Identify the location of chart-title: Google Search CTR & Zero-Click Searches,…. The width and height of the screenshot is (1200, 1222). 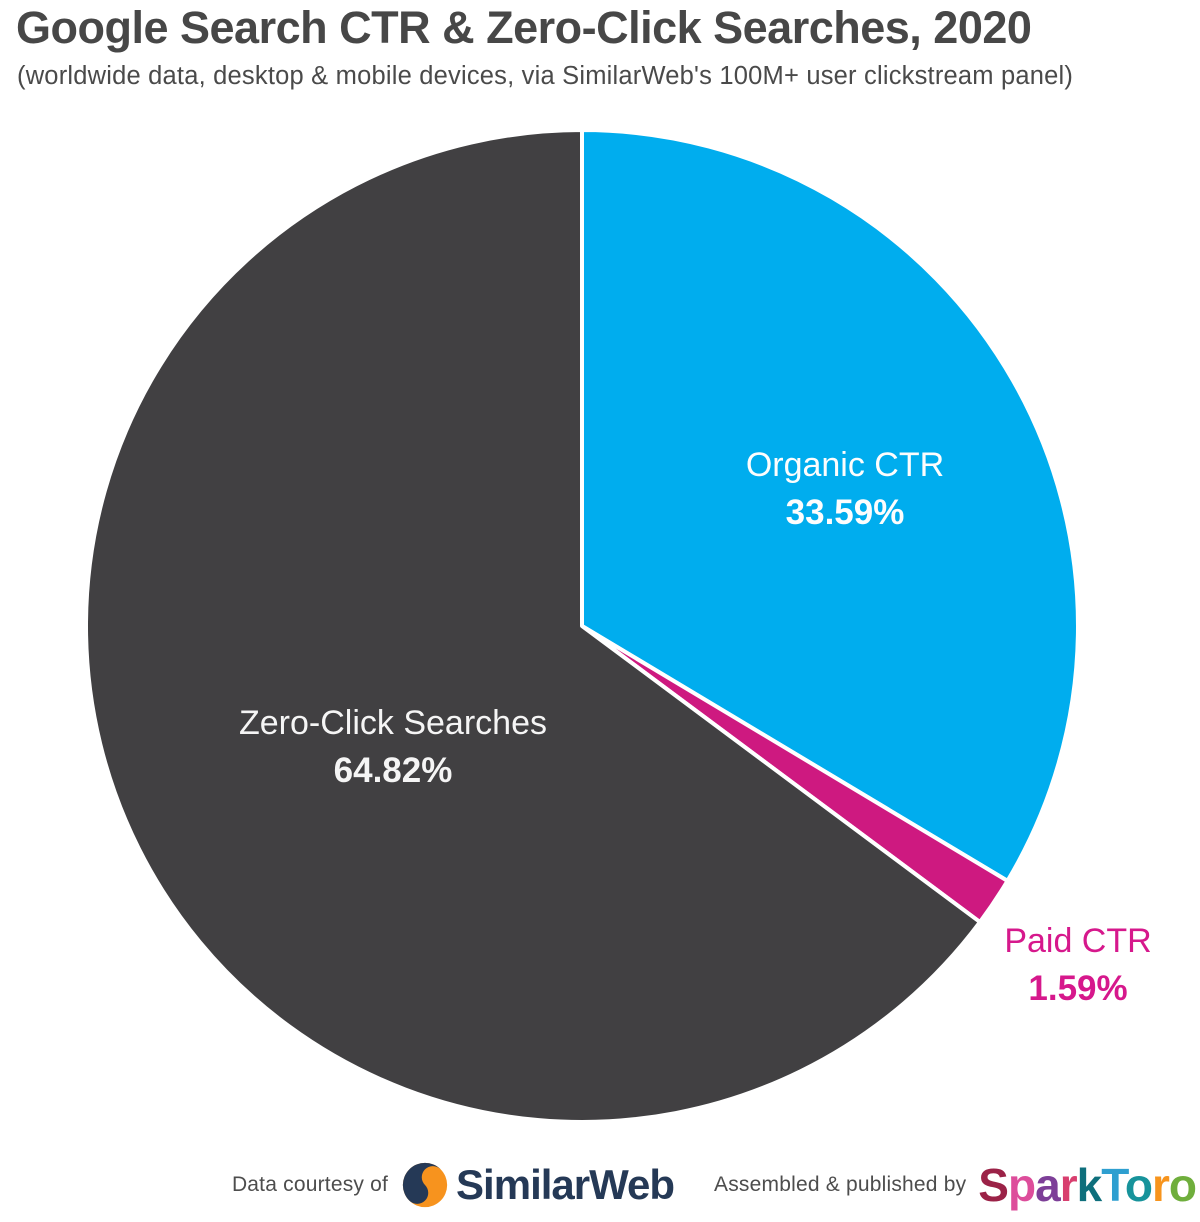
(524, 27).